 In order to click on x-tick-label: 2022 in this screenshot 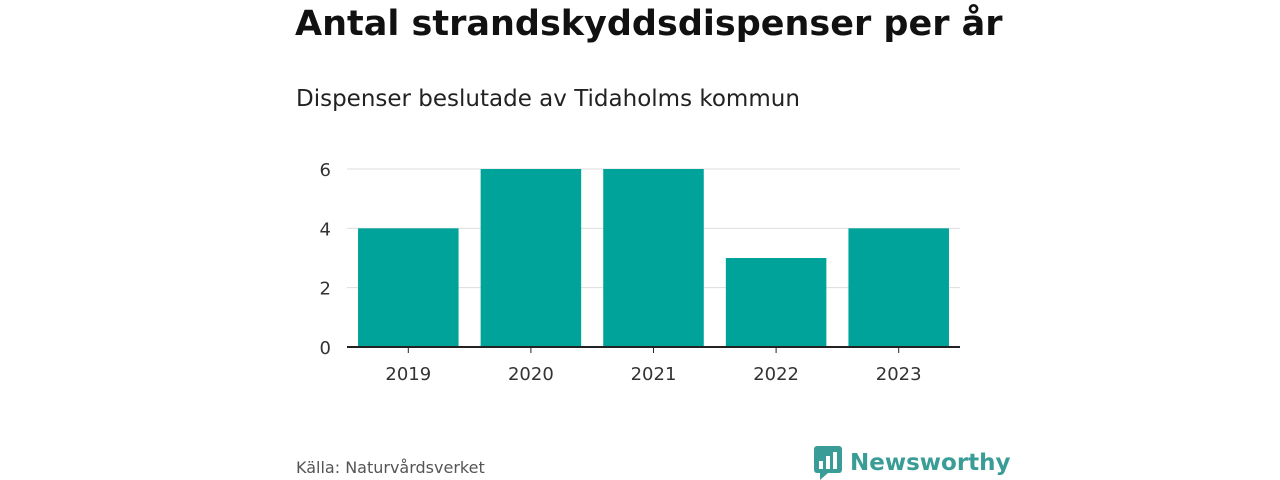, I will do `click(776, 374)`.